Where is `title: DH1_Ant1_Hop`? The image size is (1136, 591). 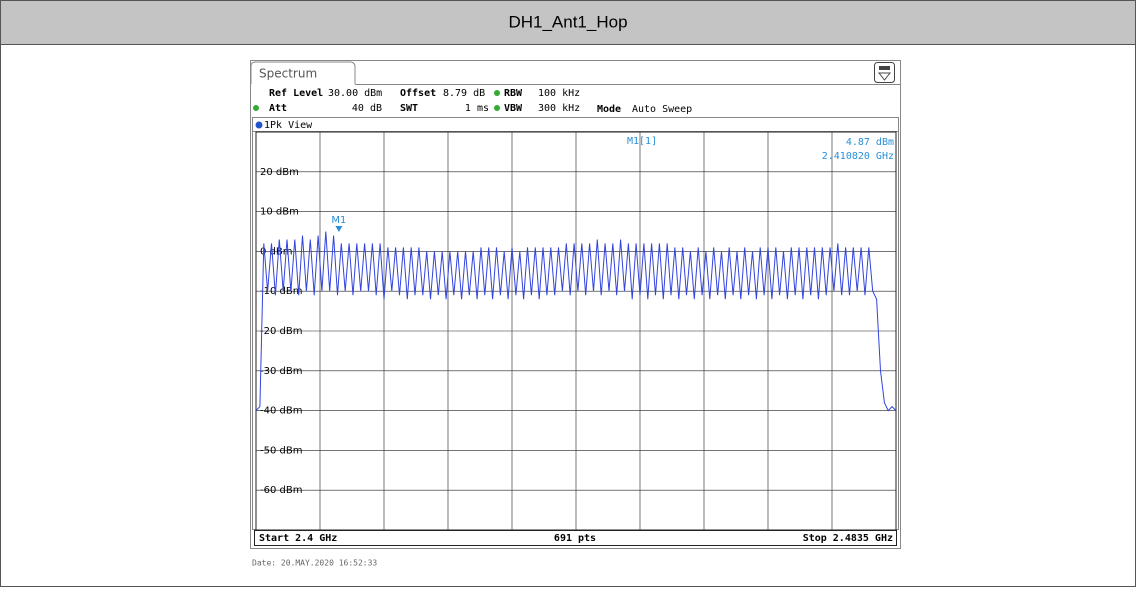
title: DH1_Ant1_Hop is located at coordinates (567, 21).